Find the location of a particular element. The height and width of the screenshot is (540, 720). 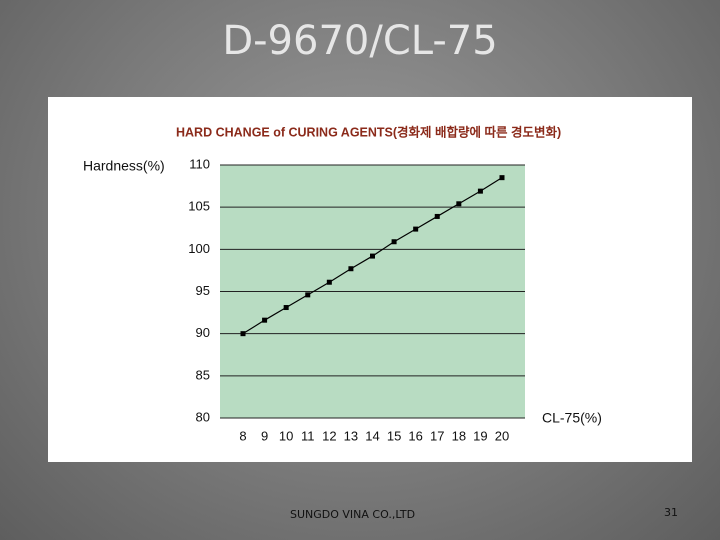

x-tick-label: 15 is located at coordinates (394, 435).